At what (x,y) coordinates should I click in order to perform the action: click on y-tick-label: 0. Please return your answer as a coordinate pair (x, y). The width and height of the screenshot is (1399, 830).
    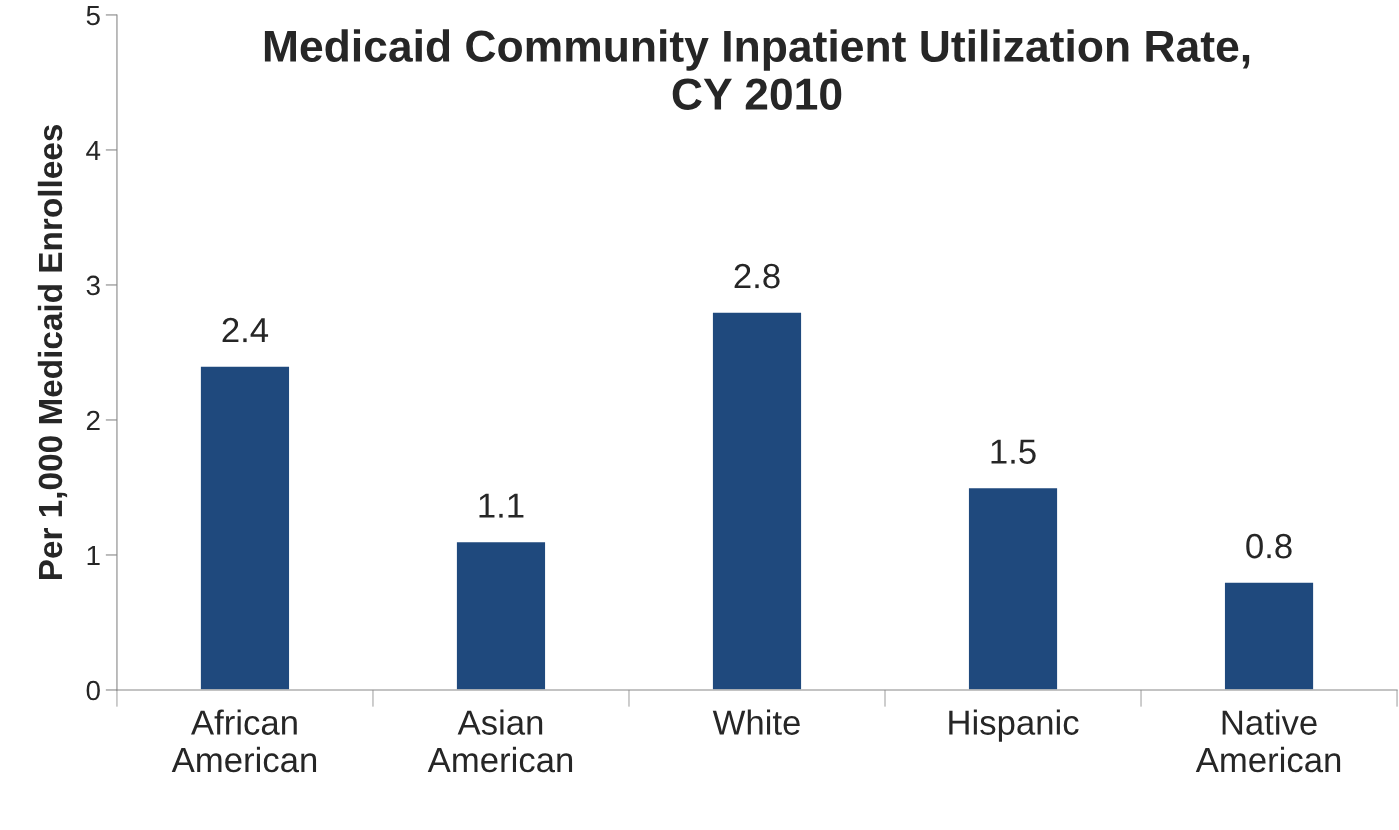
    Looking at the image, I should click on (93, 690).